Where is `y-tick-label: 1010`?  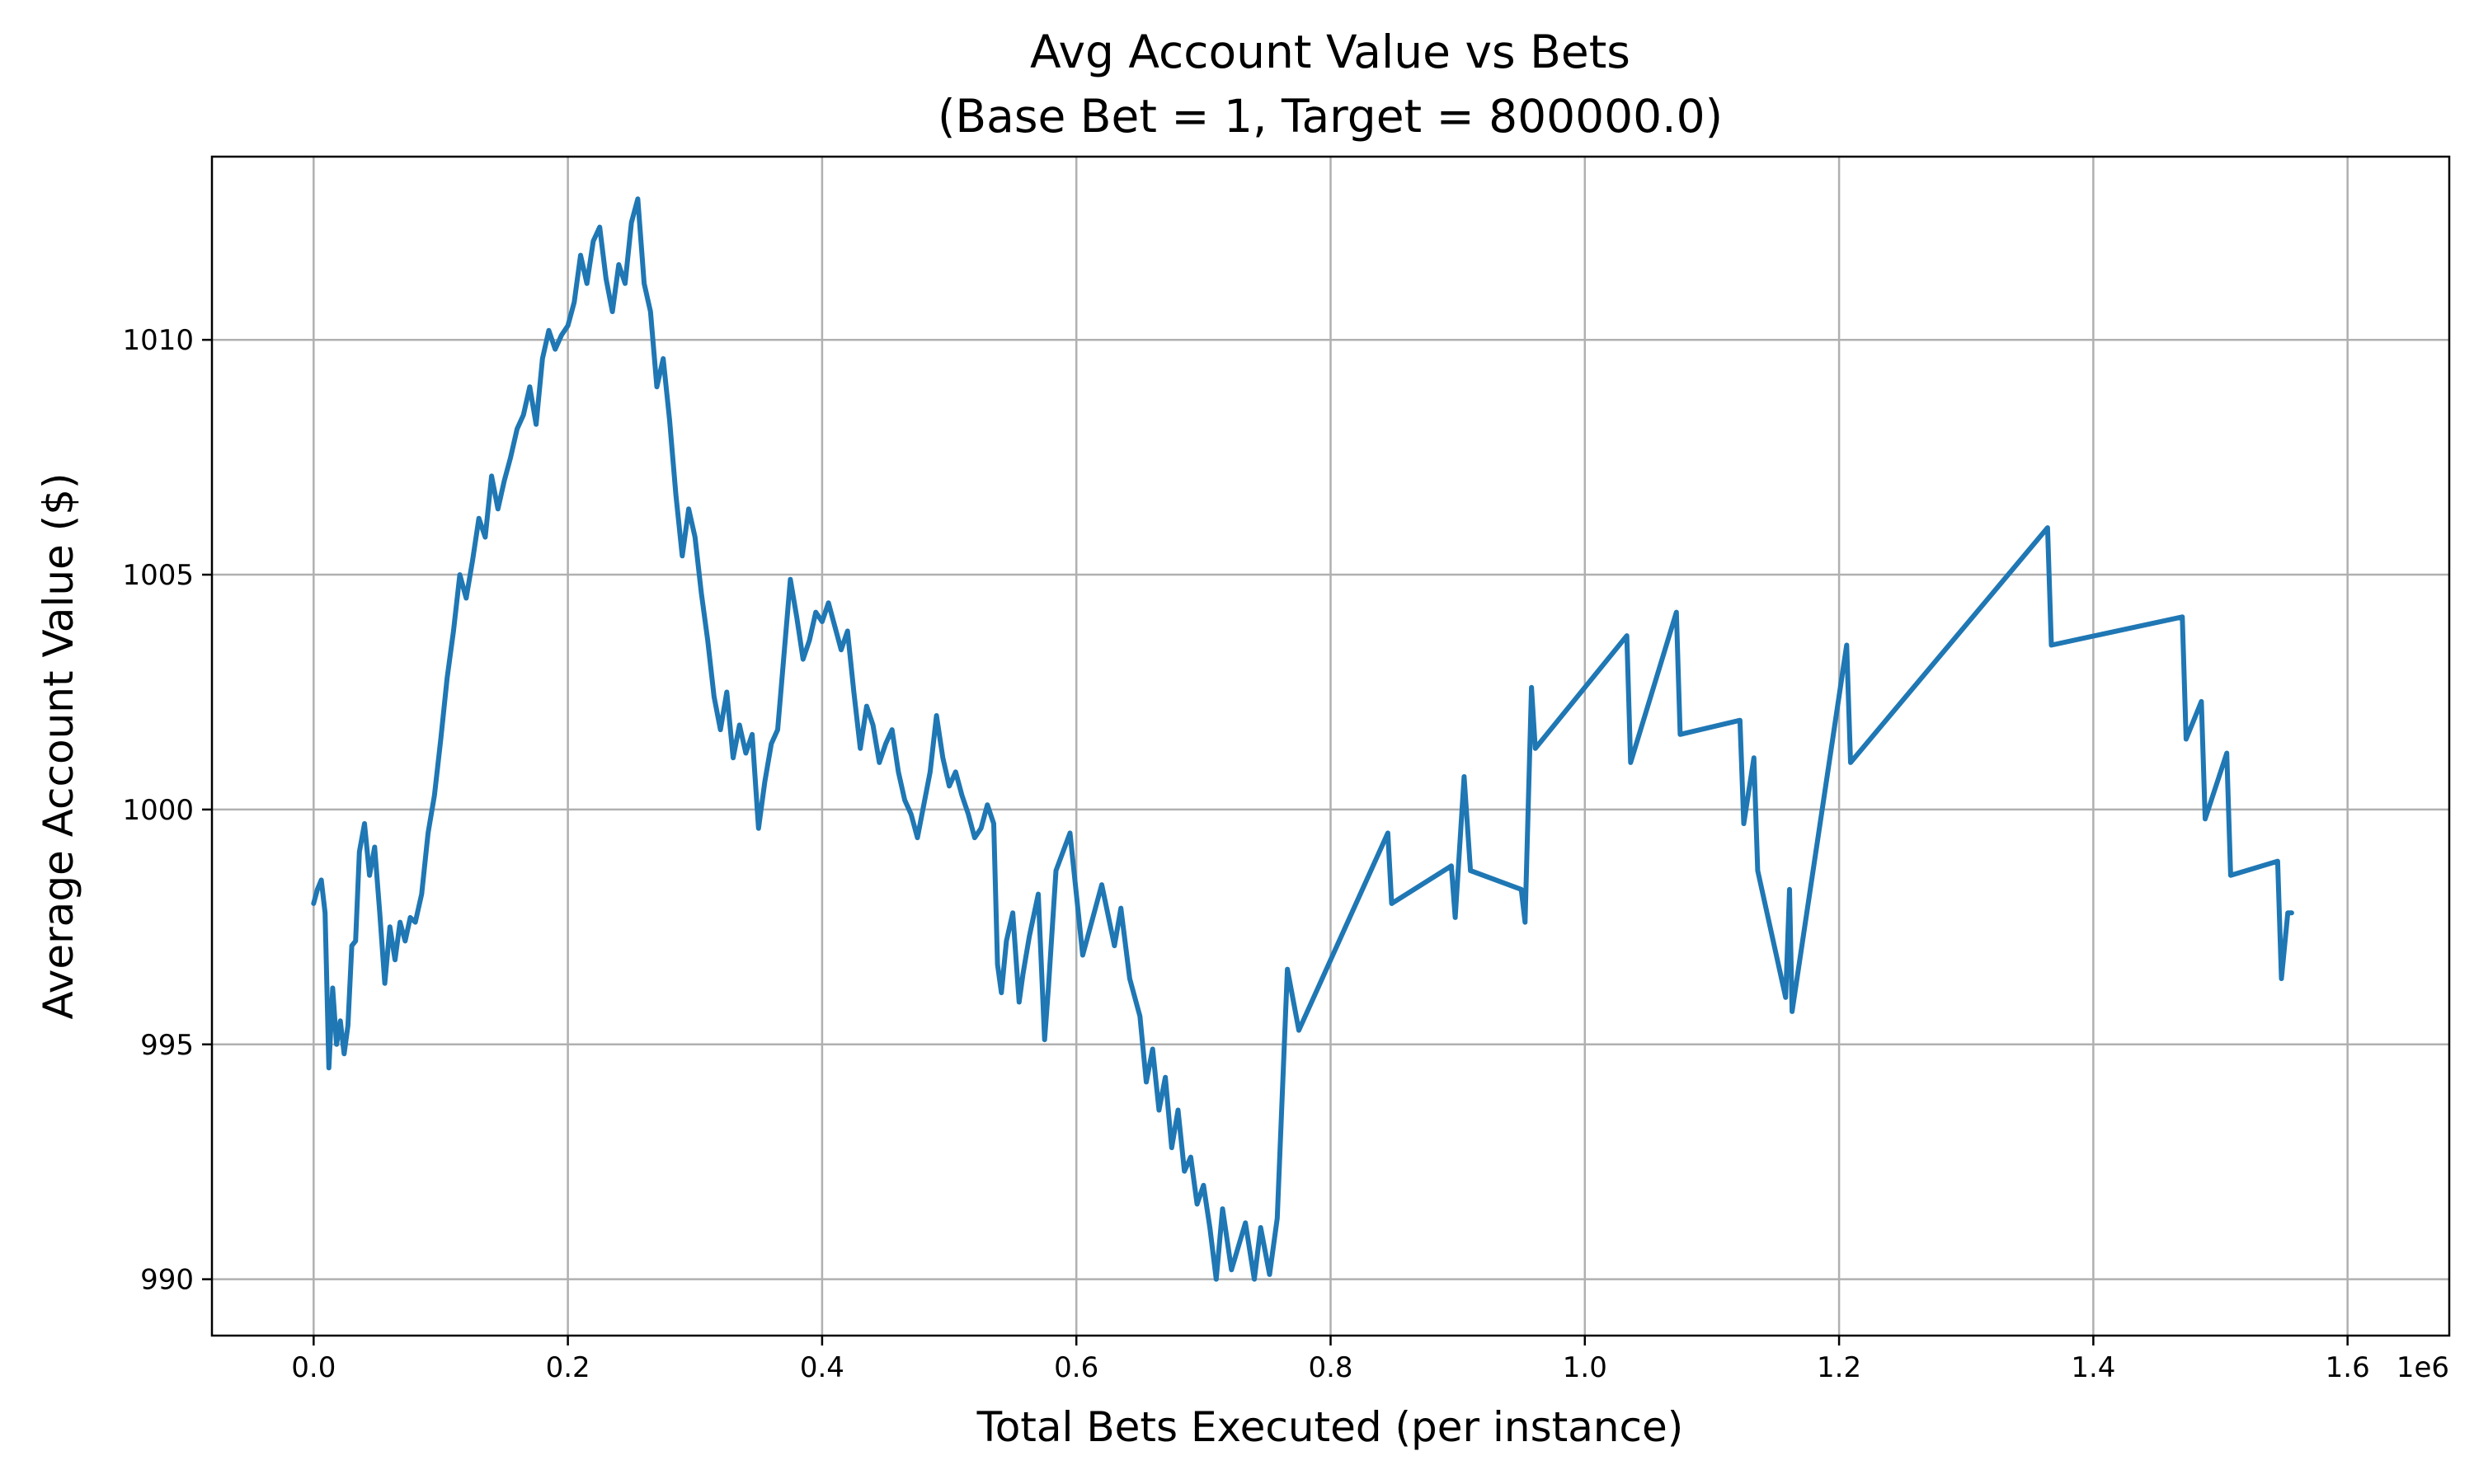
y-tick-label: 1010 is located at coordinates (158, 340).